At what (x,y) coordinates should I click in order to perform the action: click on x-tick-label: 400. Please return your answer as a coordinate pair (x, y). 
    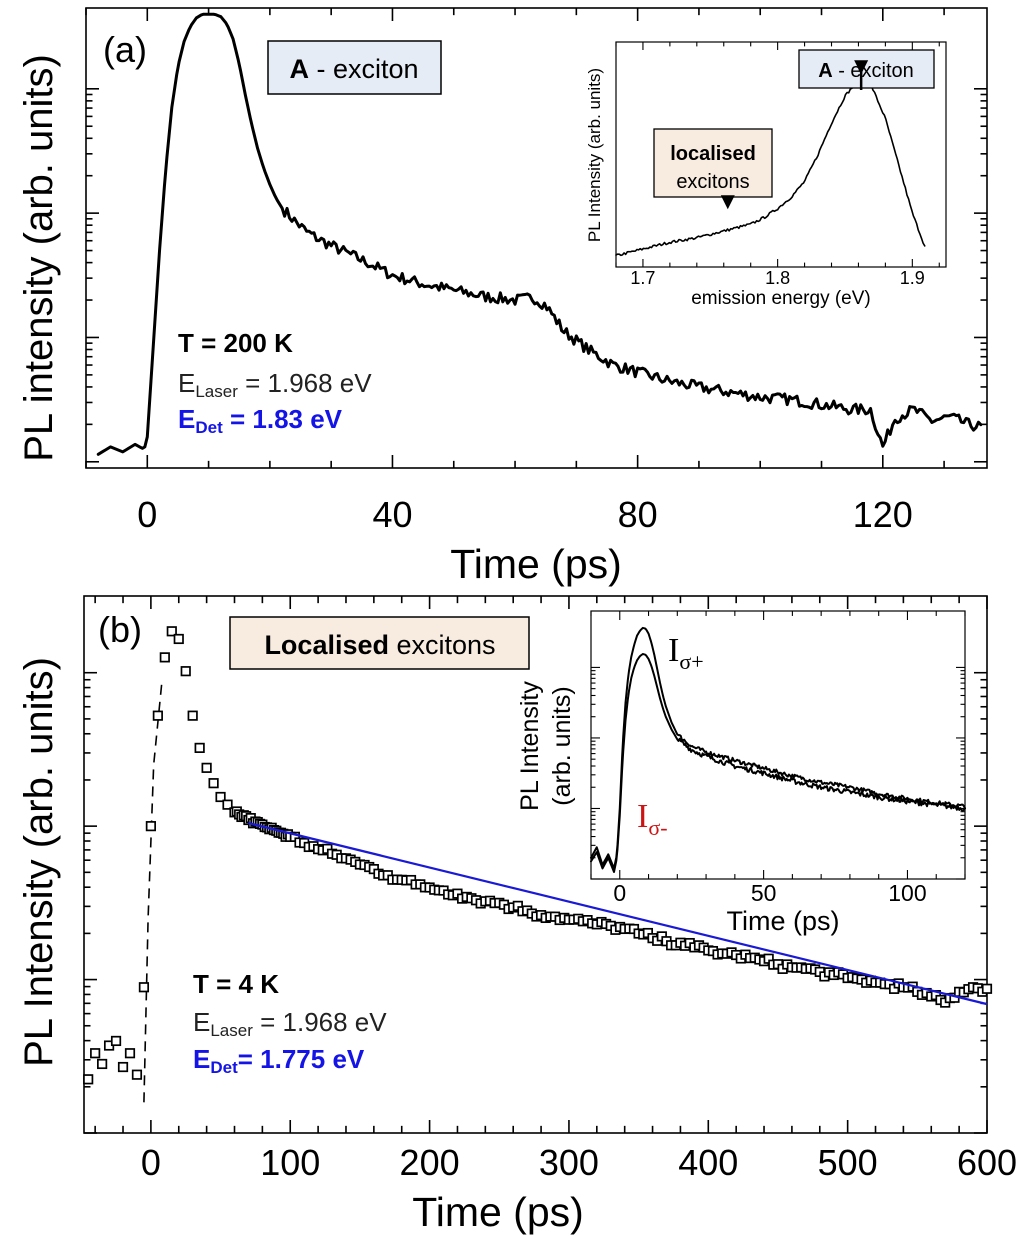
    Looking at the image, I should click on (708, 1162).